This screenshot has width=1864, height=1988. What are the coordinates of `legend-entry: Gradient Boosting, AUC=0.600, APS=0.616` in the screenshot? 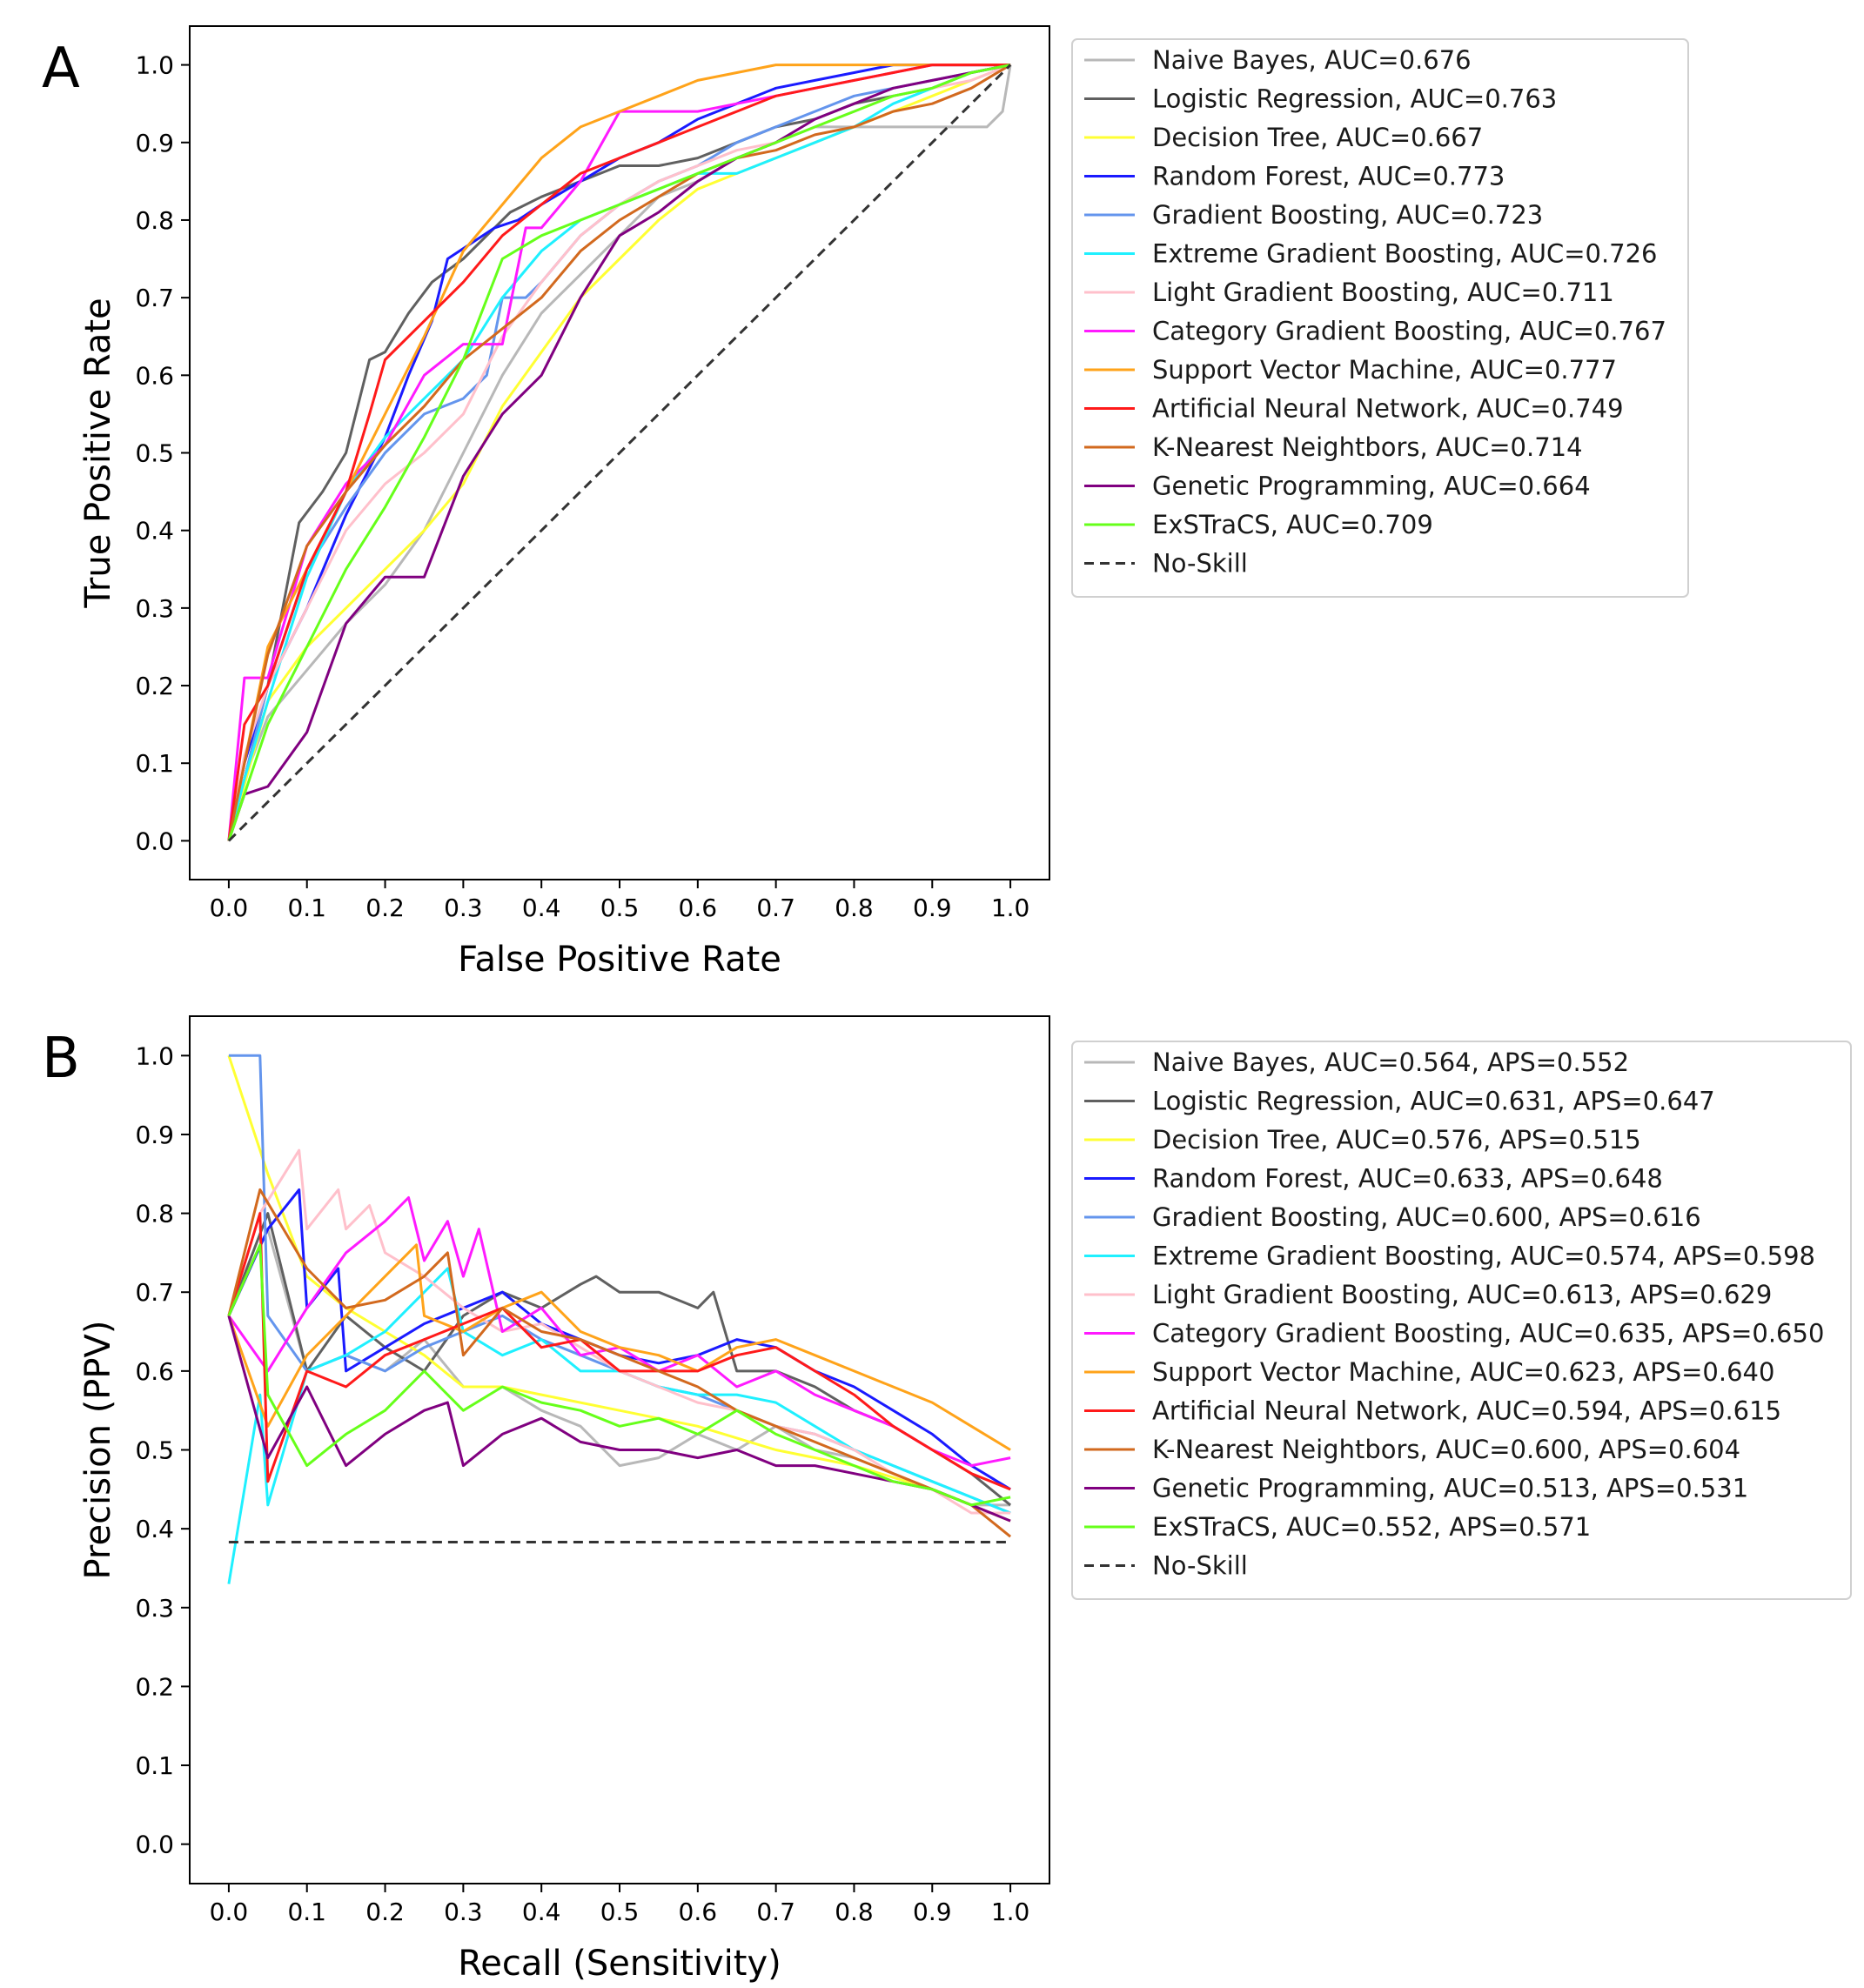 It's located at (1427, 1217).